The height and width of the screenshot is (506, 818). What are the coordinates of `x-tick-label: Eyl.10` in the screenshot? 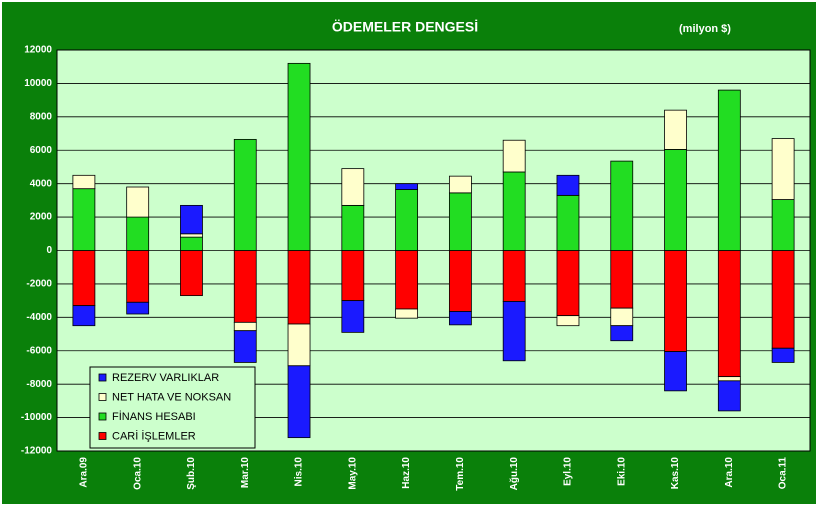 It's located at (568, 471).